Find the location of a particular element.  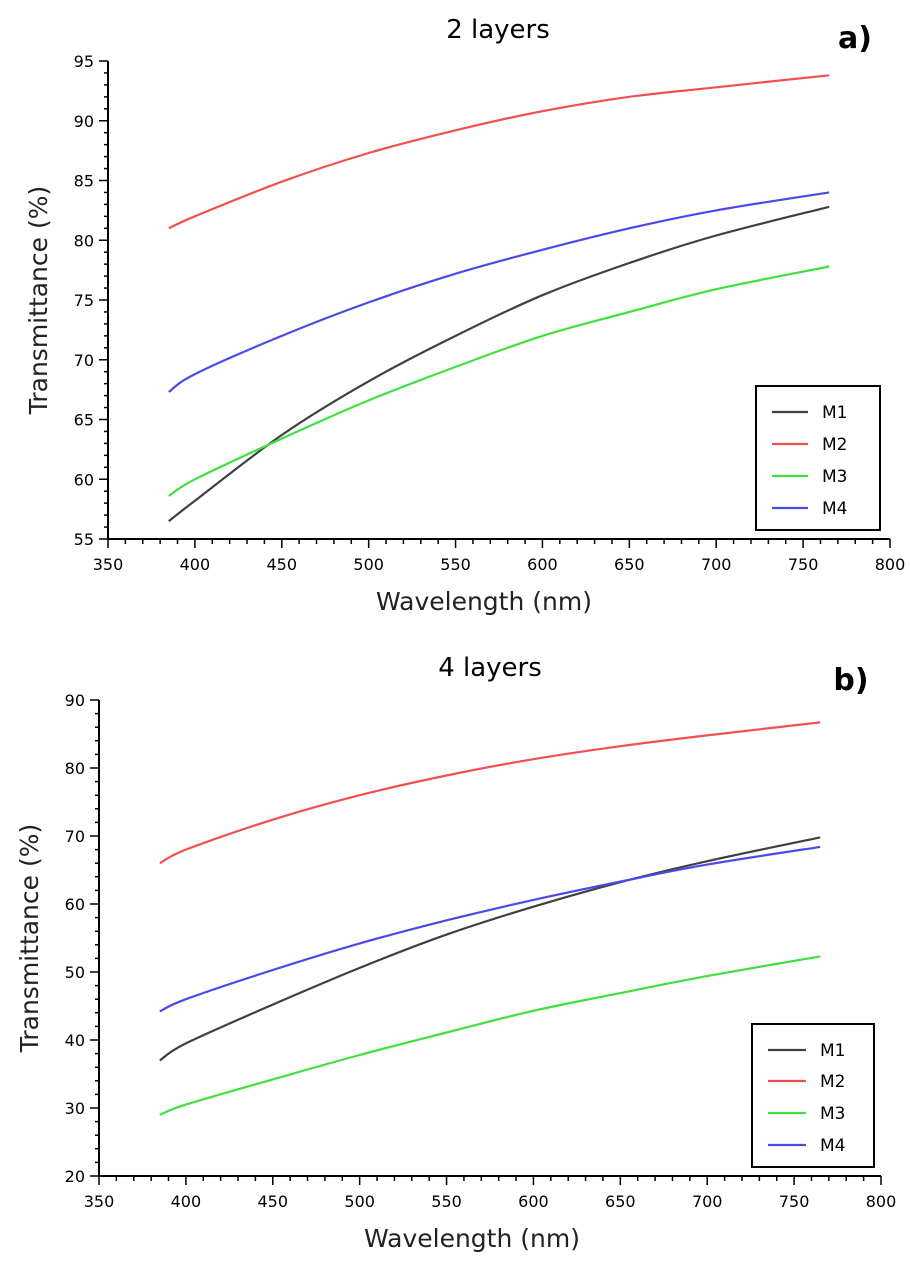

series-line-m1 is located at coordinates (490, 949).